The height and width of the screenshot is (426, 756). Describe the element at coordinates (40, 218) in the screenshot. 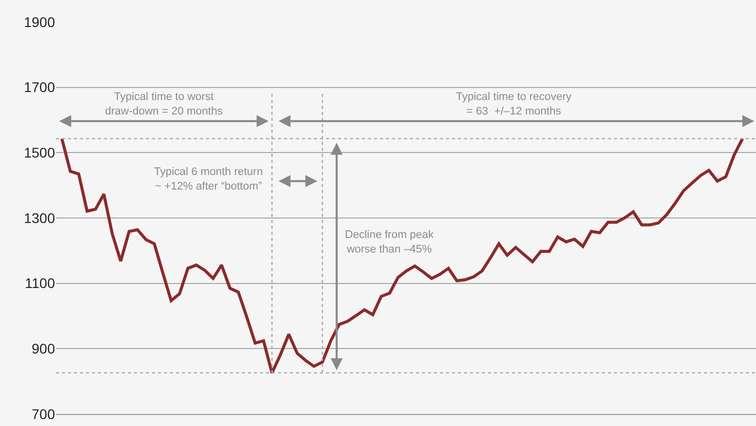

I see `y-tick-label: 1300` at that location.